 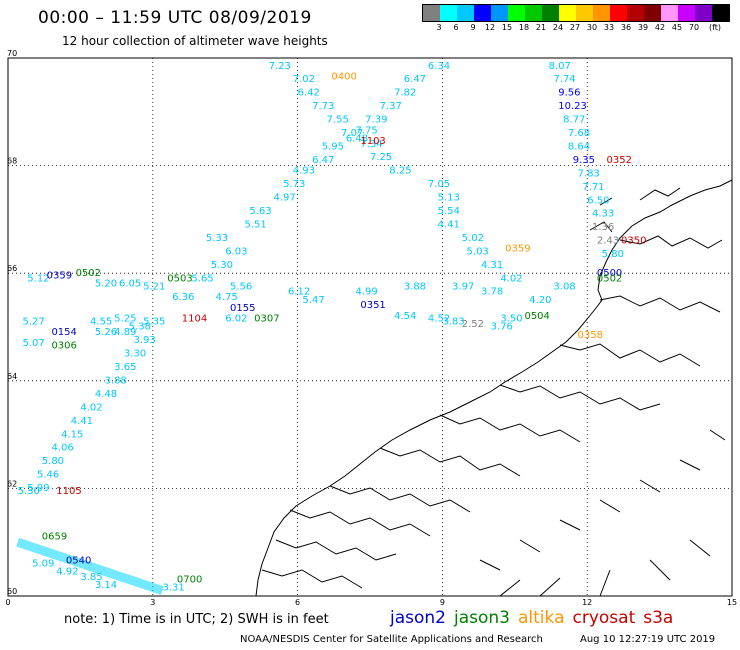 I want to click on y-tick-label: 68, so click(x=12, y=161).